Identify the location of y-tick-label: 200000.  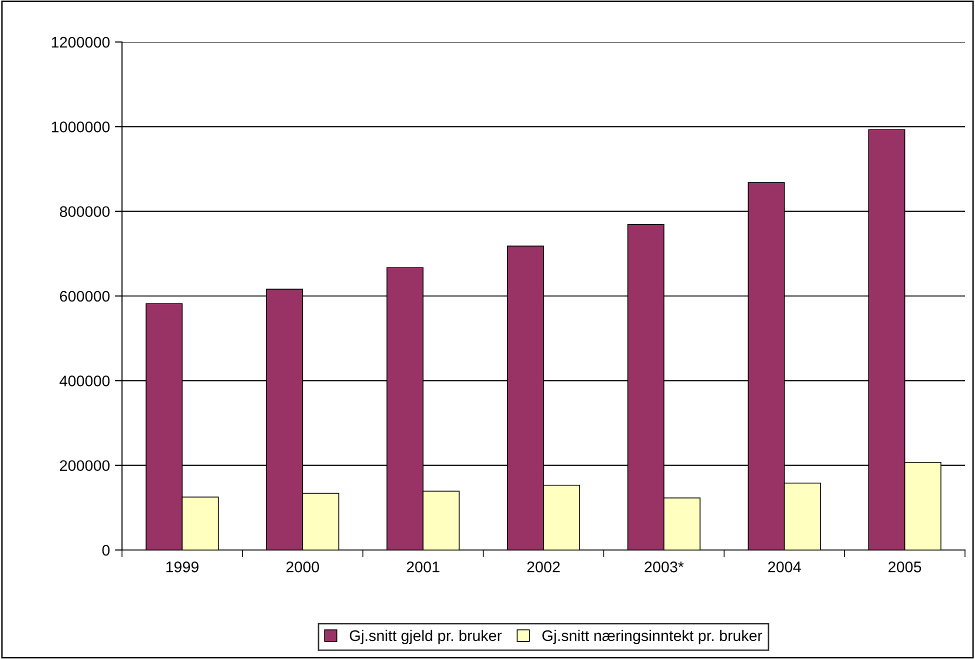
(85, 466).